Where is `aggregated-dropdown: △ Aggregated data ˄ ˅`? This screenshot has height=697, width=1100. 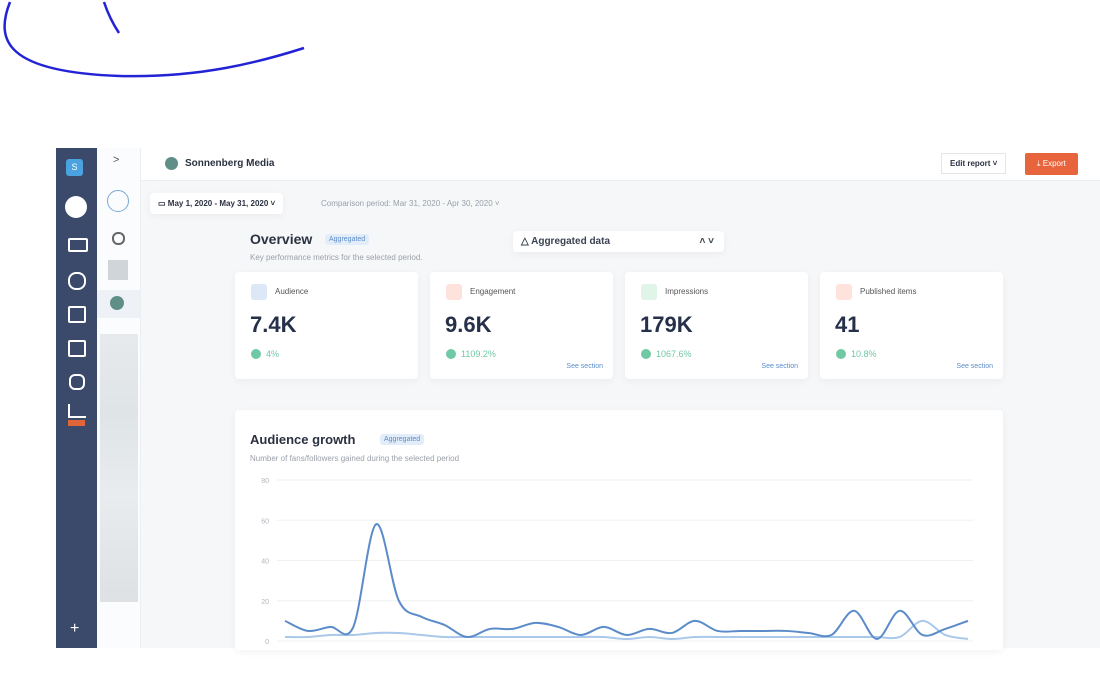
aggregated-dropdown: △ Aggregated data ˄ ˅ is located at coordinates (618, 241).